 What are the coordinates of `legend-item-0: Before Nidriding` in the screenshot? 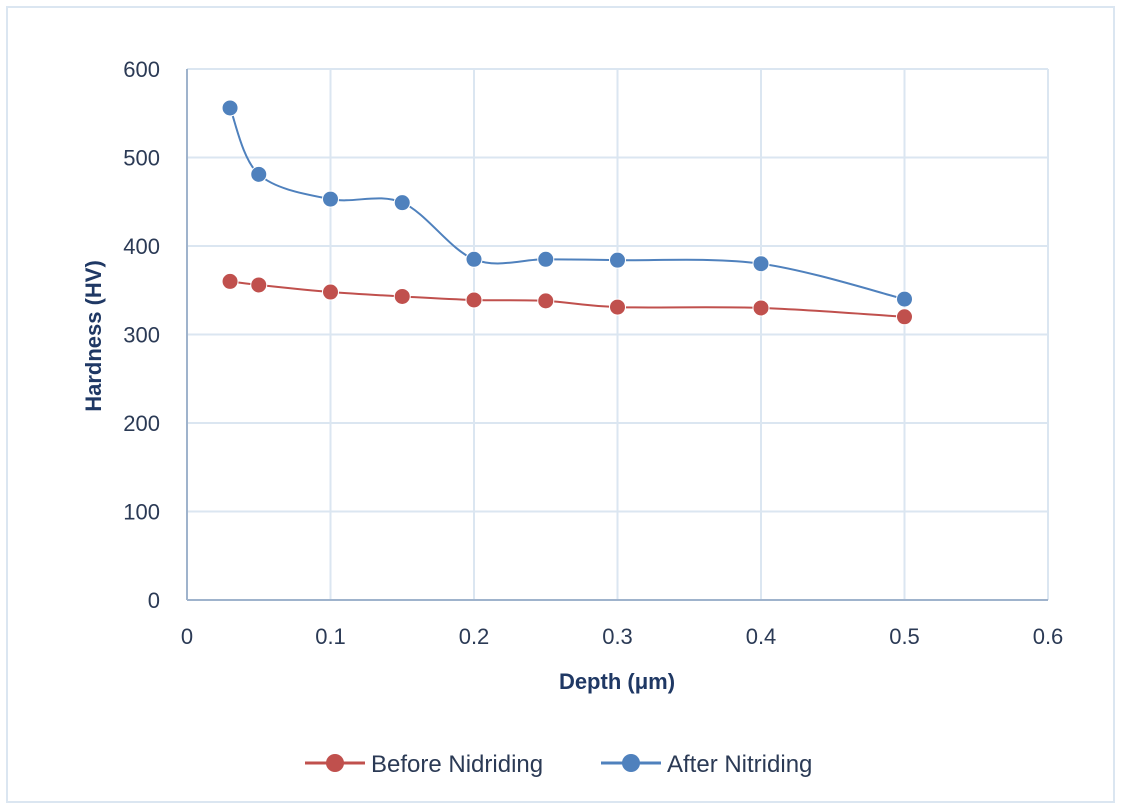 It's located at (424, 764).